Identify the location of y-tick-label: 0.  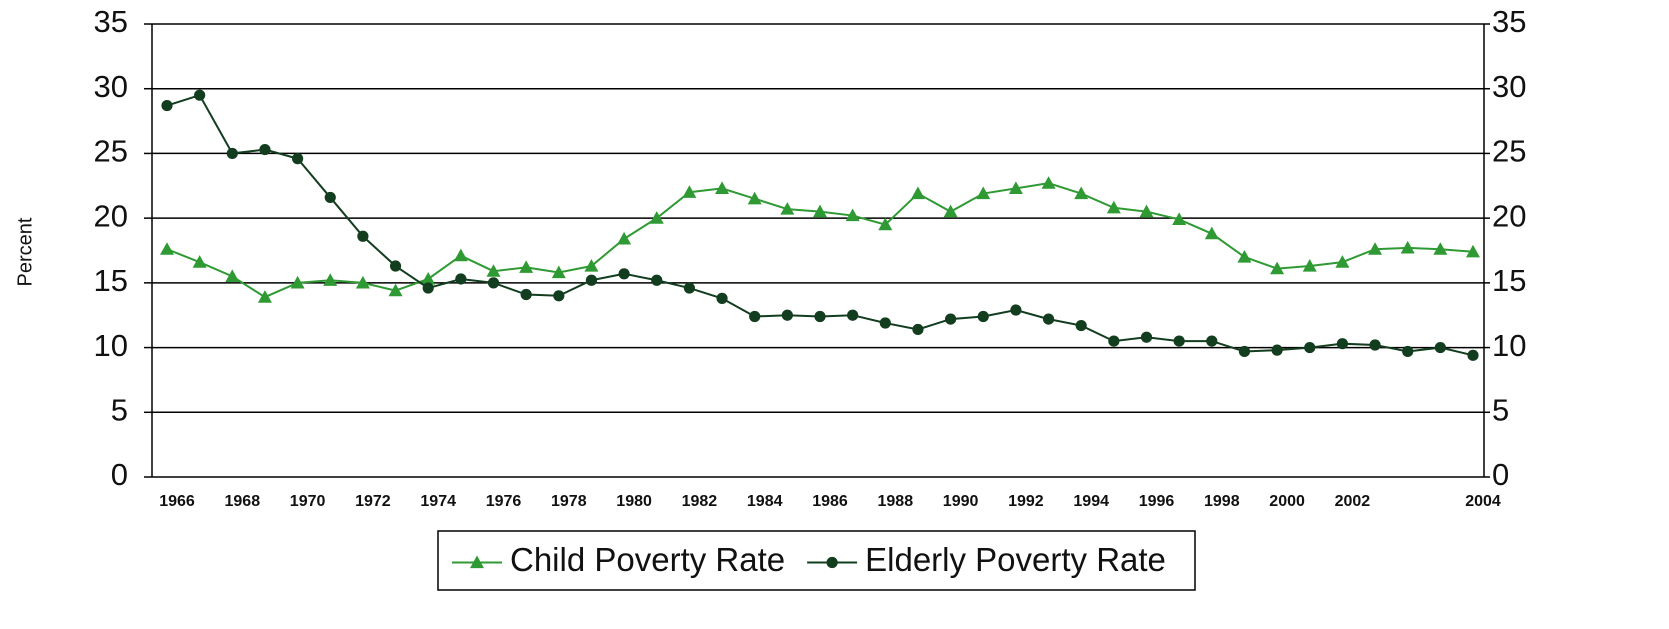
(119, 474).